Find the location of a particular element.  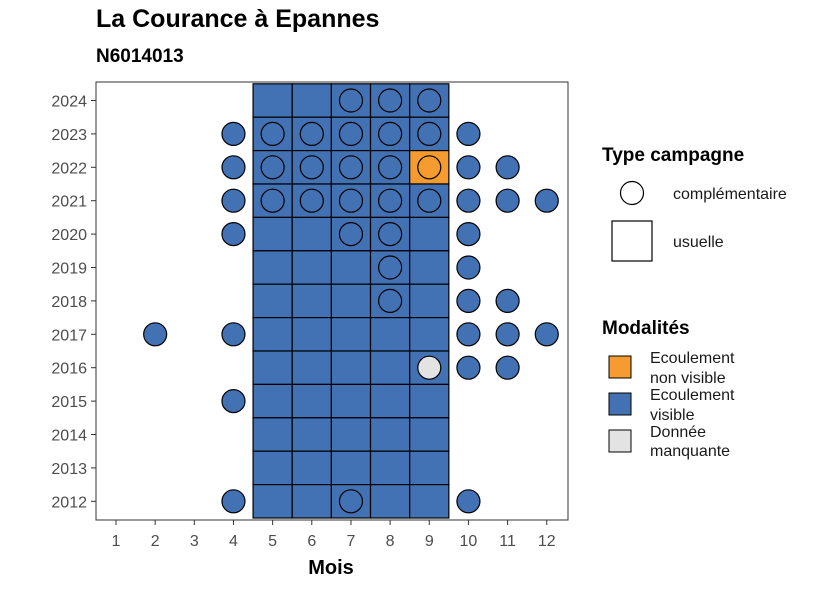

y-tick-label-2017: 2017 is located at coordinates (69, 335).